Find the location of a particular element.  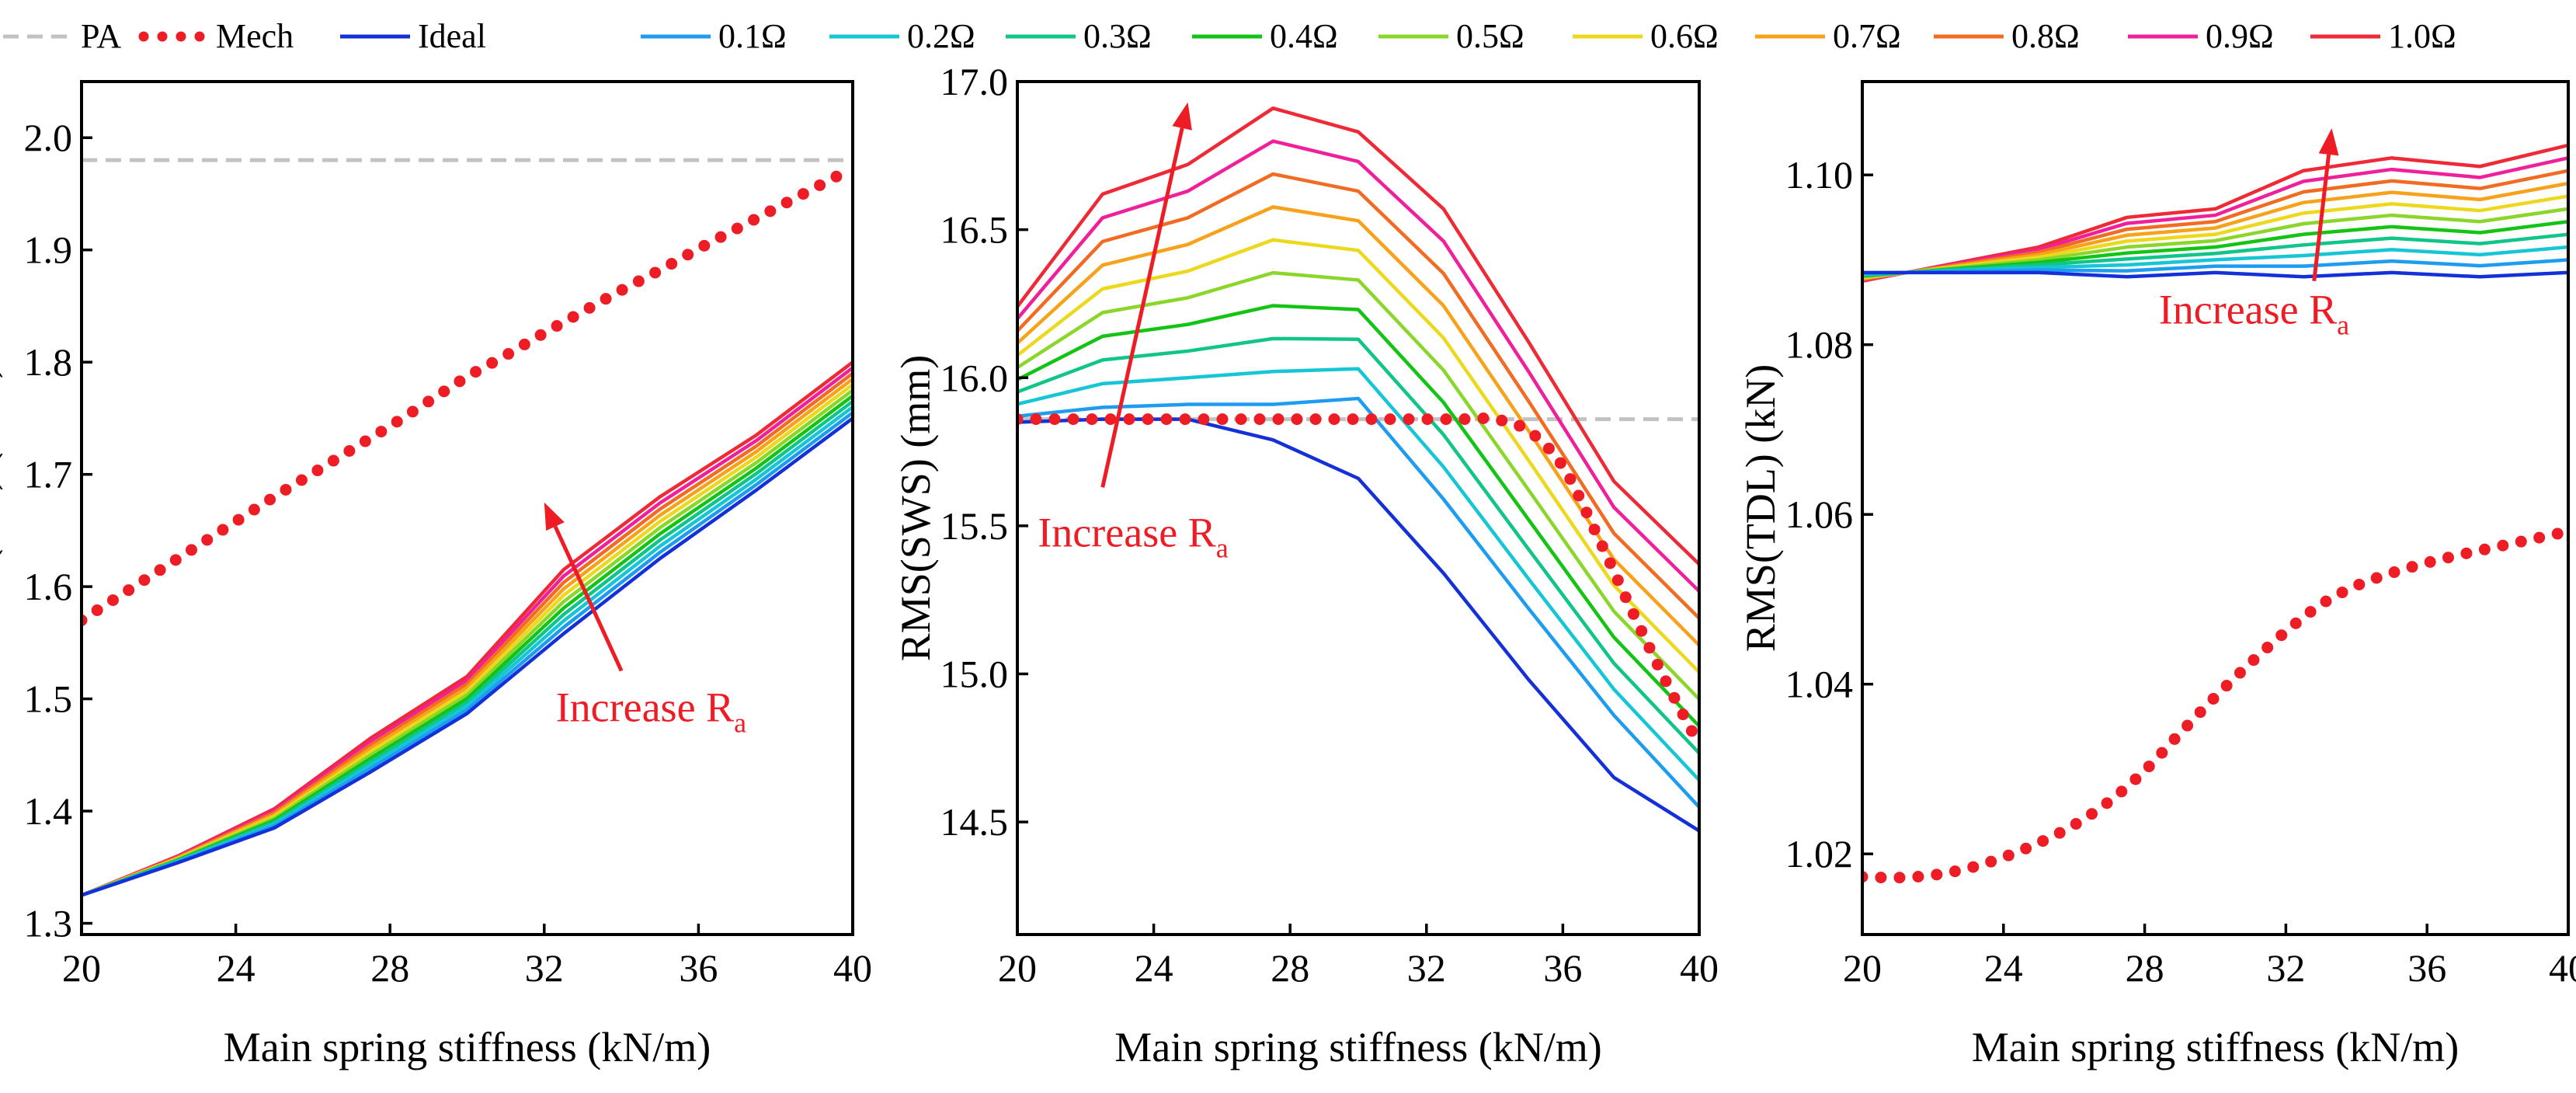

y-tick-label: 1.08 is located at coordinates (1819, 345).